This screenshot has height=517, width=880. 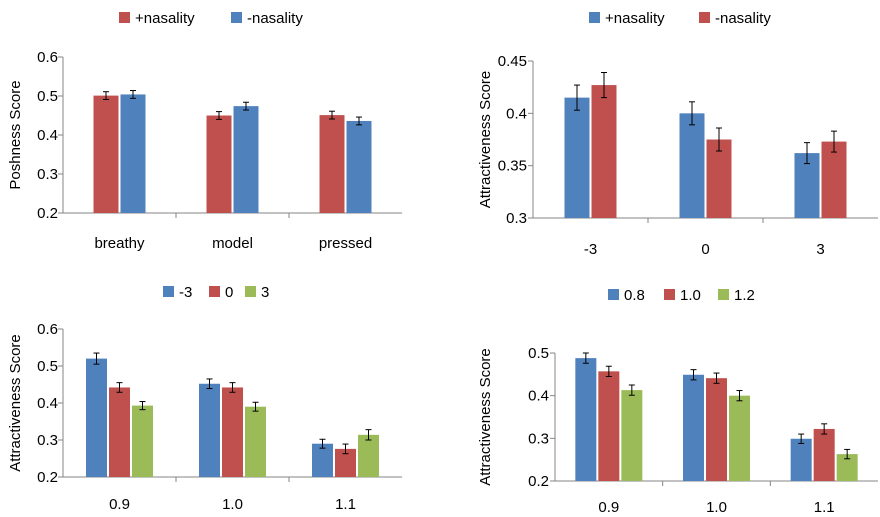 What do you see at coordinates (15, 134) in the screenshot?
I see `y-axis-label: Poshness Score` at bounding box center [15, 134].